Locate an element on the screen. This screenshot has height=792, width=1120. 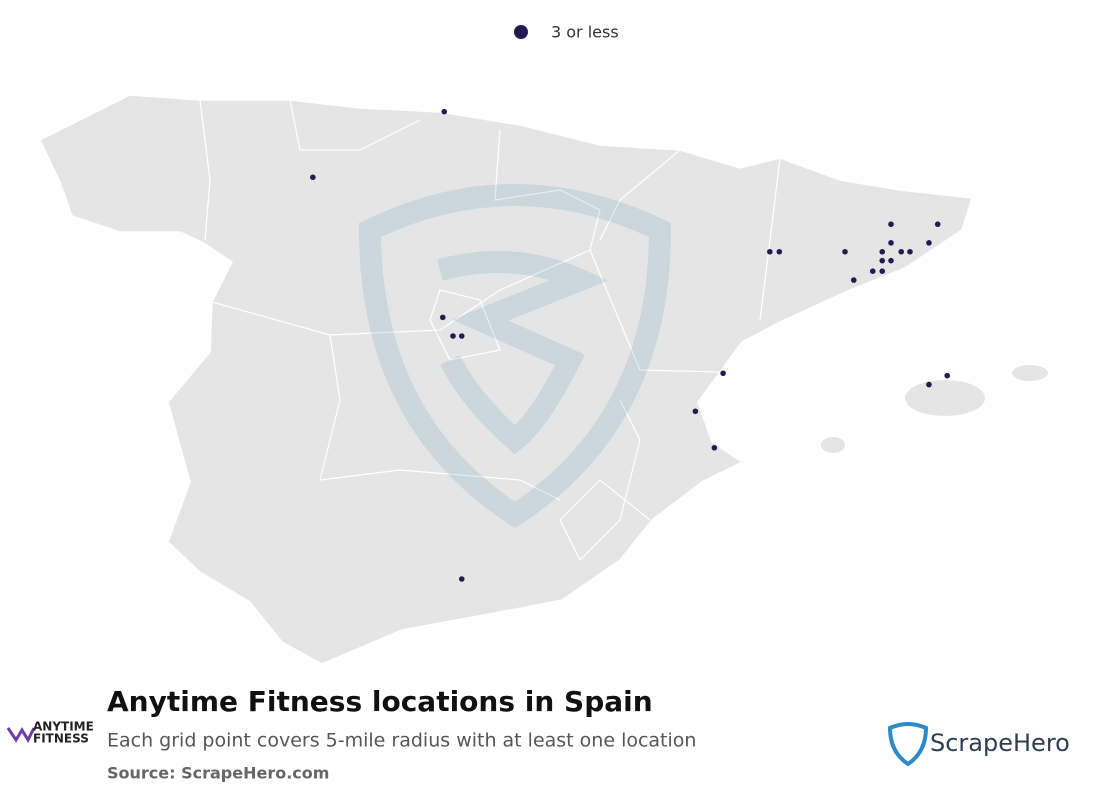
watermark is located at coordinates (515, 356).